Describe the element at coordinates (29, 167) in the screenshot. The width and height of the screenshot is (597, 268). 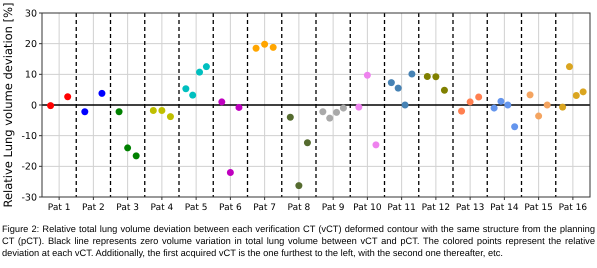
I see `y-tick-label: -20` at that location.